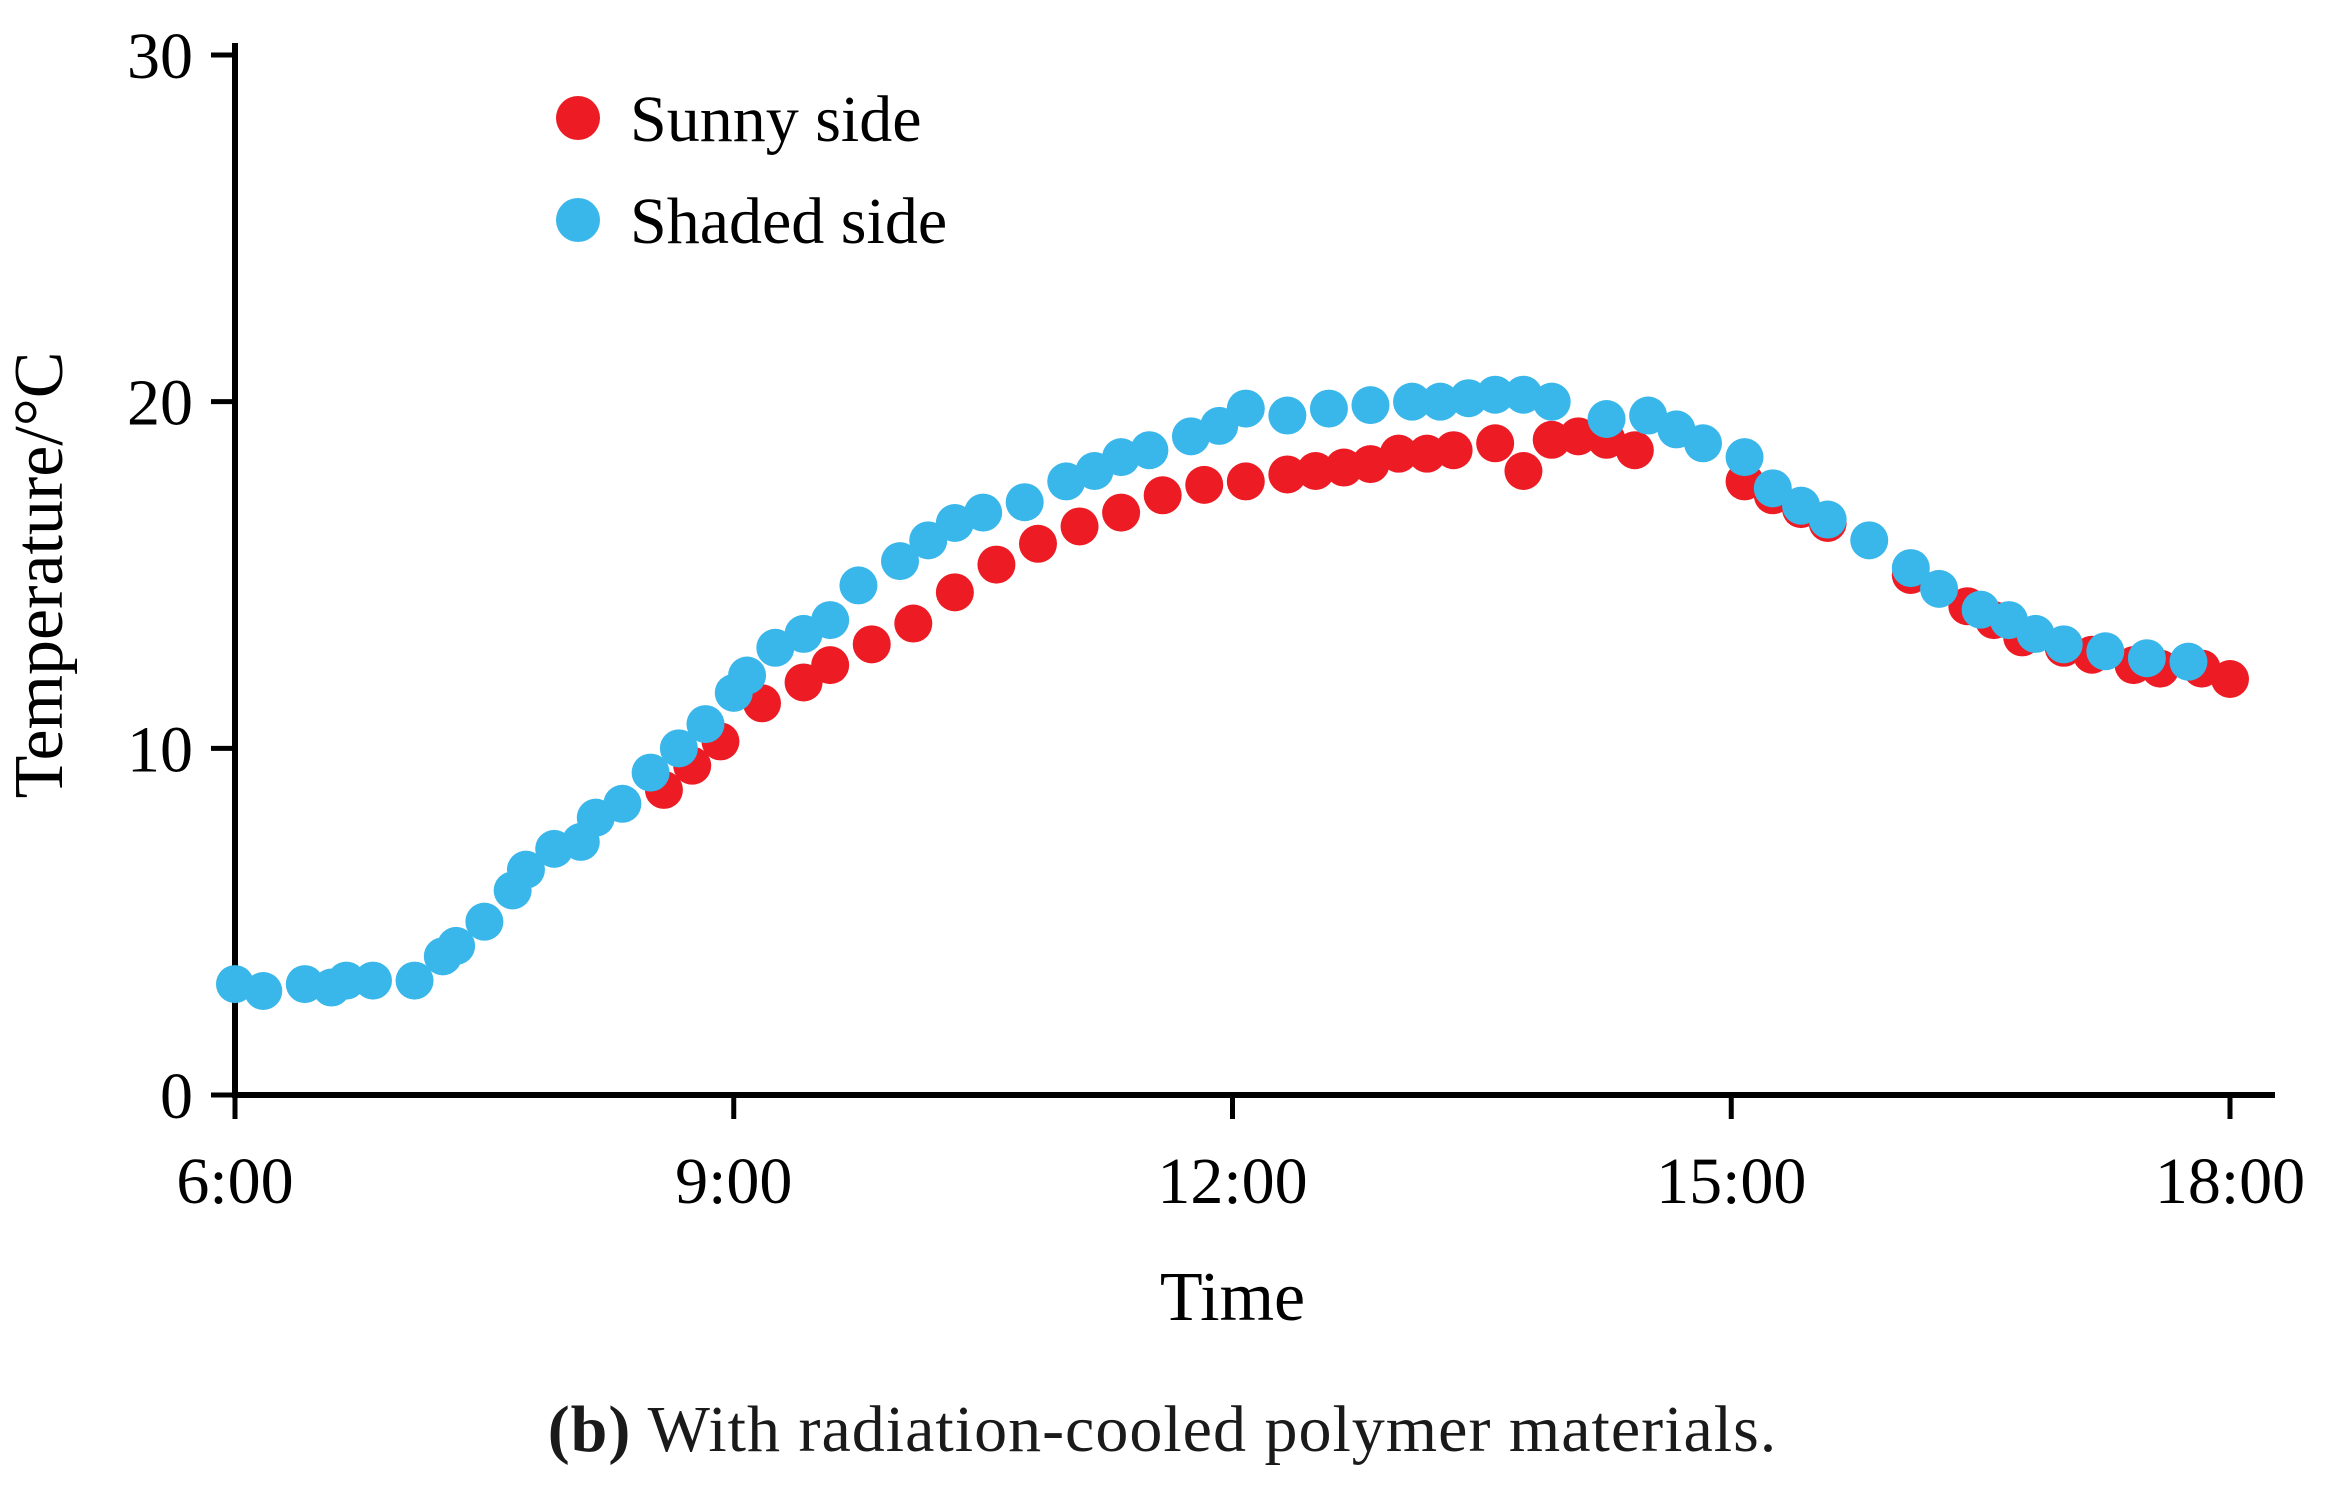 Image resolution: width=2325 pixels, height=1492 pixels. Describe the element at coordinates (160, 403) in the screenshot. I see `y-tick-label: 20` at that location.